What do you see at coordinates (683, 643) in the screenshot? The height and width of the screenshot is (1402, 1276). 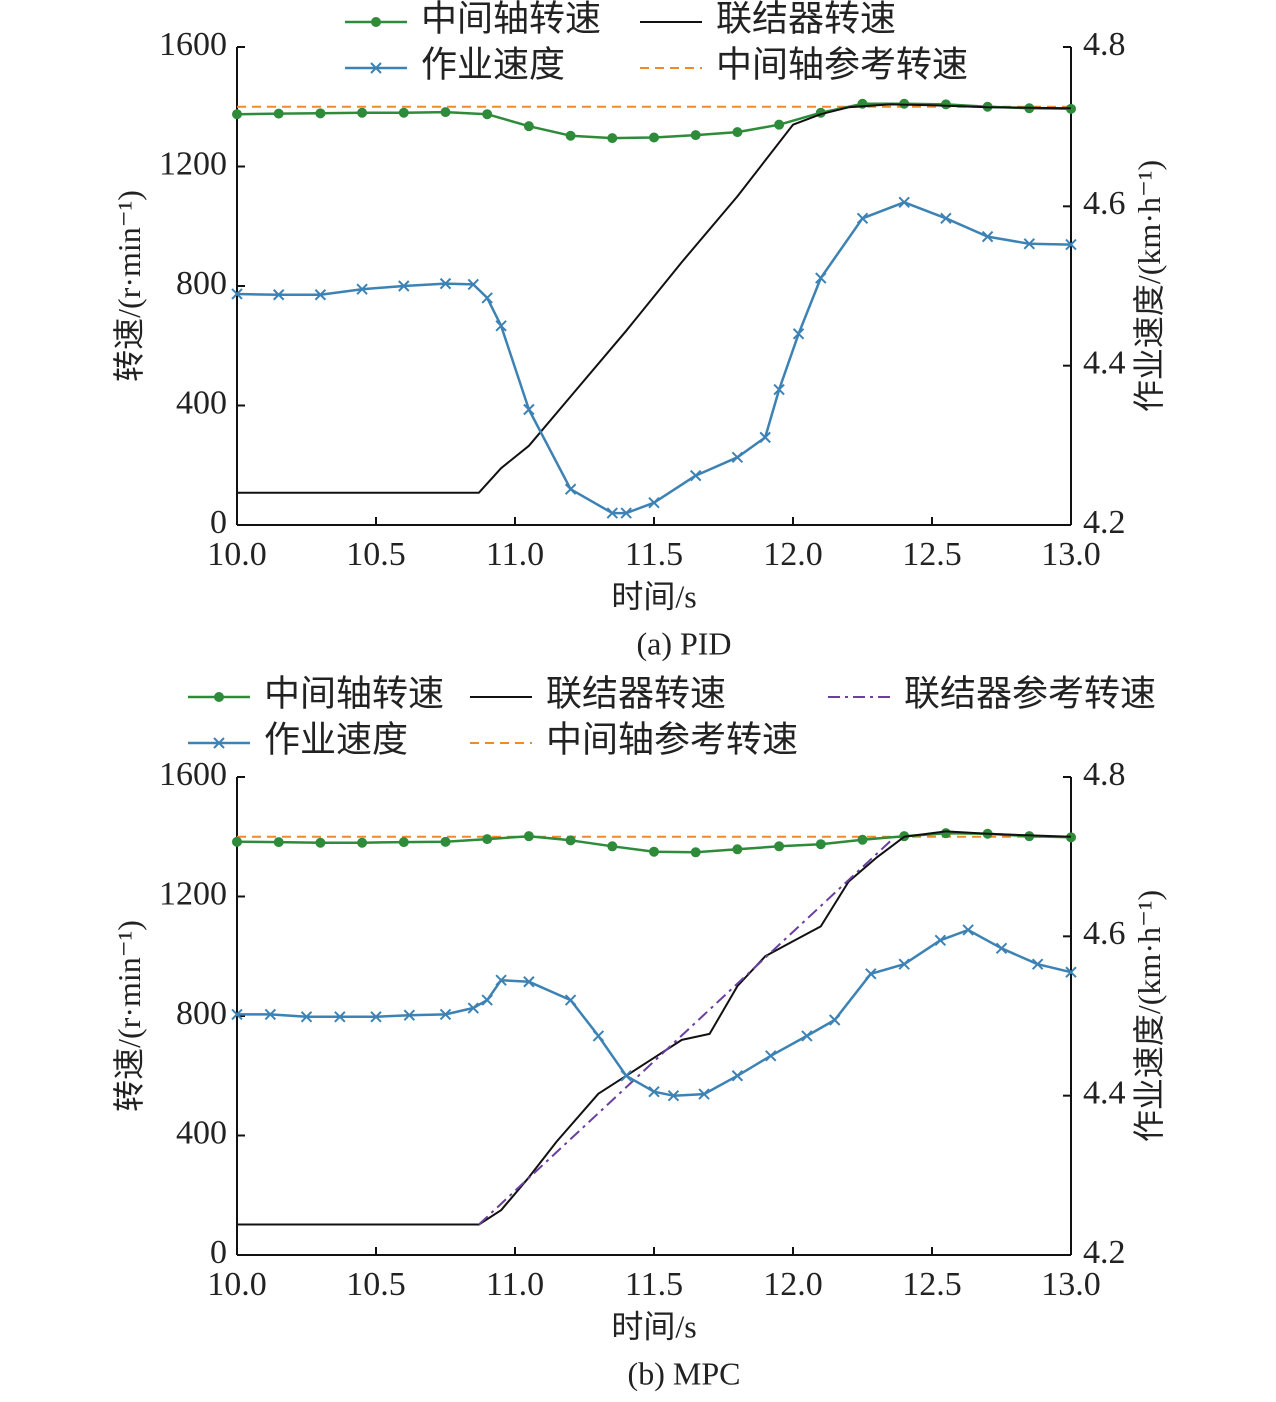 I see `panel-caption: (a) PID` at bounding box center [683, 643].